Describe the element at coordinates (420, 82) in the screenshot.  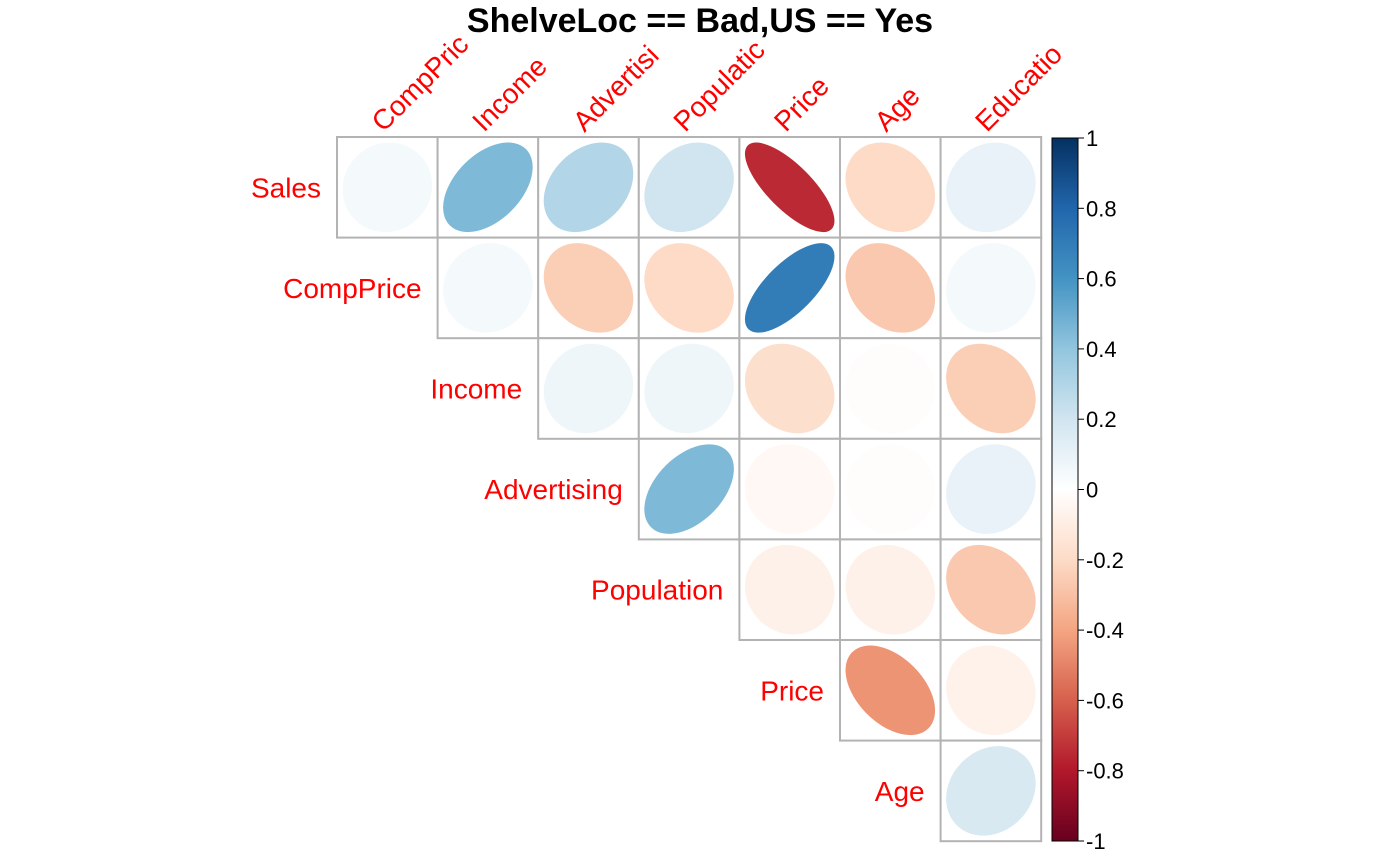
I see `column-label: CompPric` at that location.